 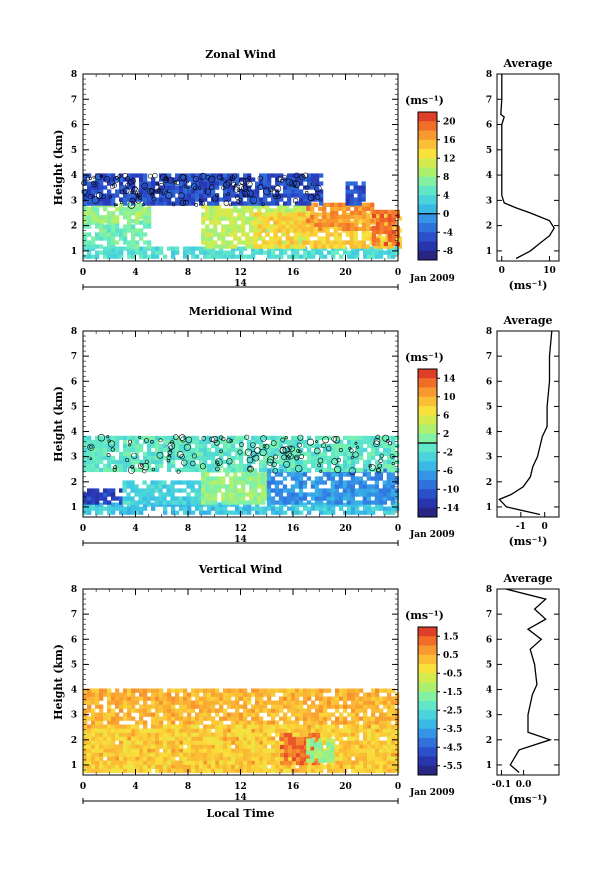 What do you see at coordinates (74, 483) in the screenshot?
I see `y-tick-label: 2` at bounding box center [74, 483].